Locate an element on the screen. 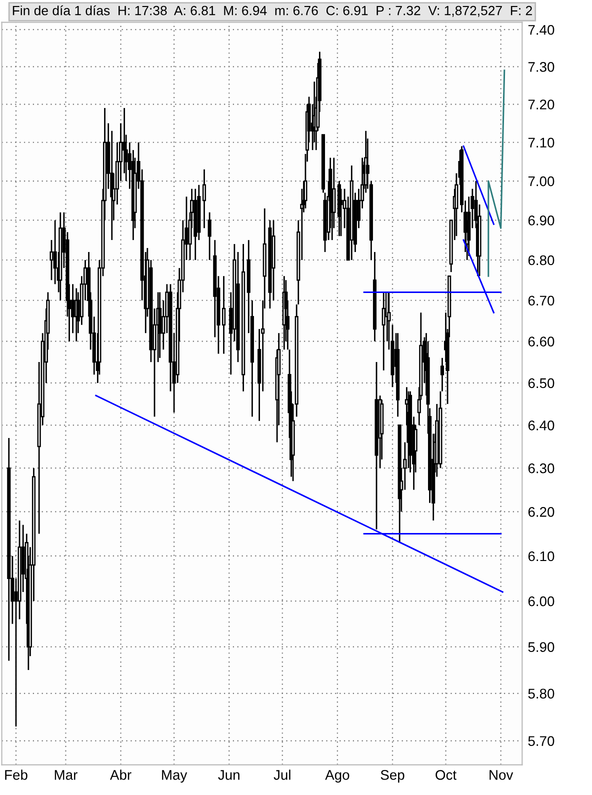  y-tick-label: 5.80 is located at coordinates (541, 693).